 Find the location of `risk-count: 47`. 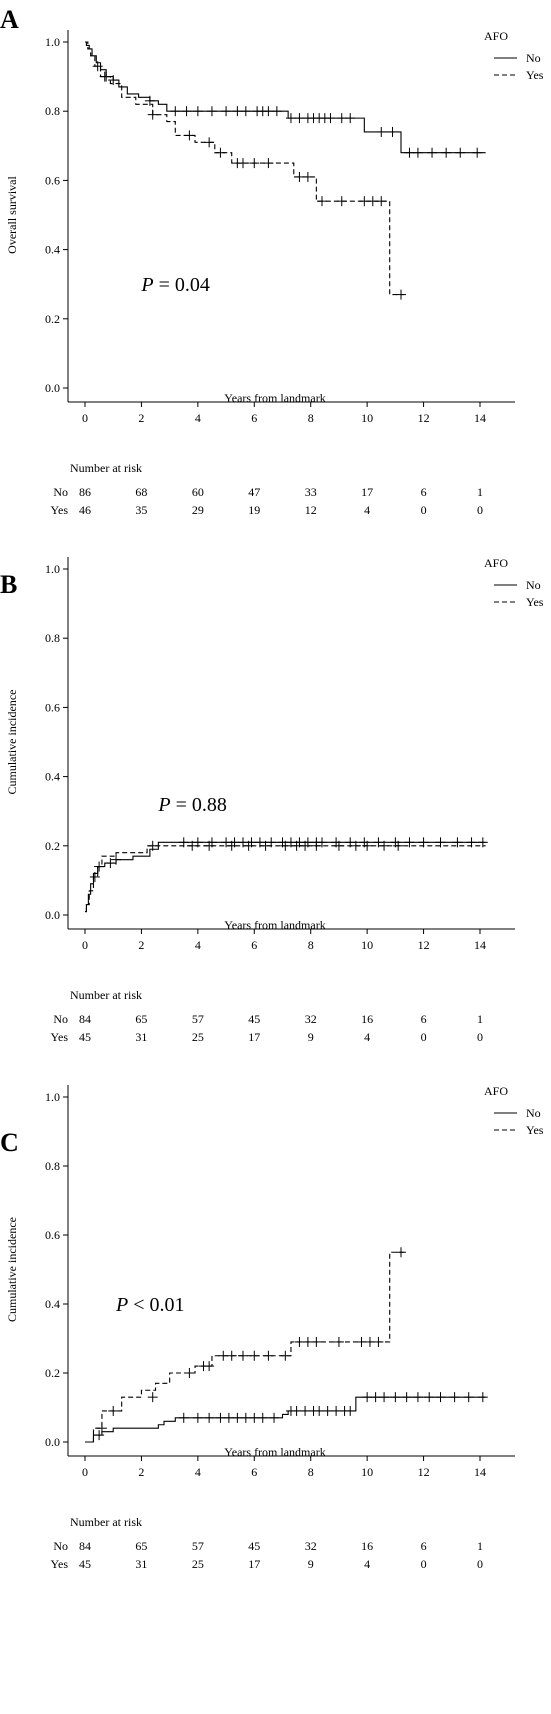

risk-count: 47 is located at coordinates (254, 492).